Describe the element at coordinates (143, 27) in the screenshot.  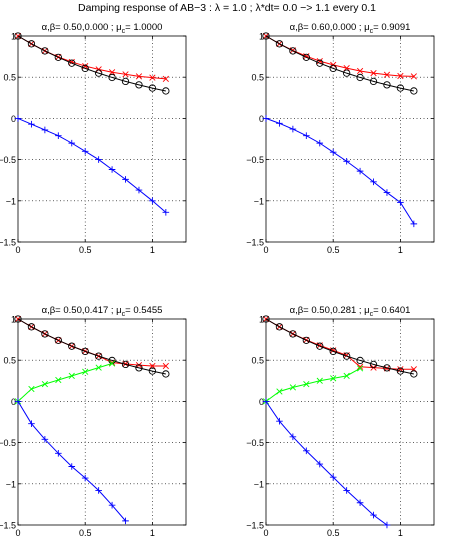
I see `subplot-title-value: = 1.0000` at that location.